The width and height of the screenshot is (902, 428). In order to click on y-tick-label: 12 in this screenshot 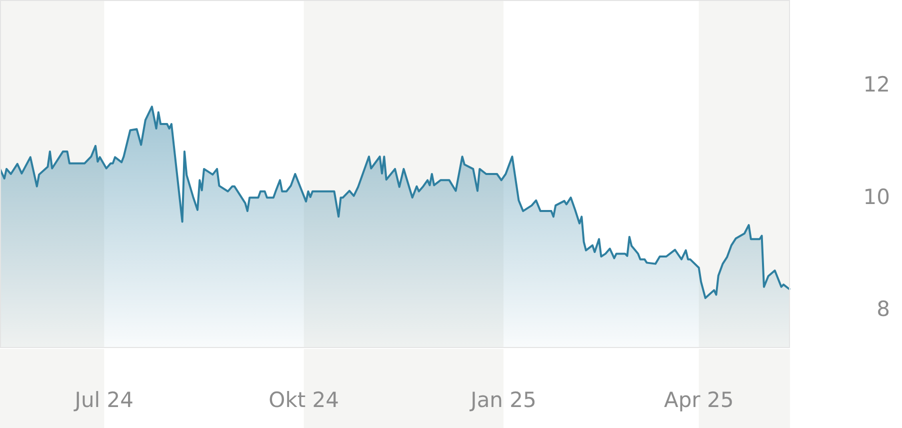, I will do `click(876, 84)`.